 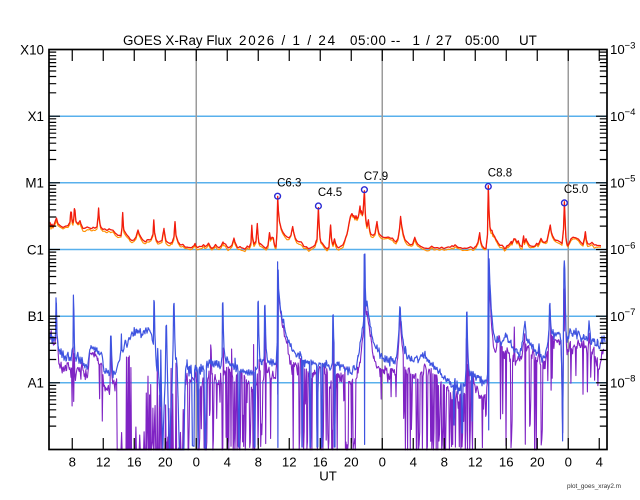 I want to click on svg-text: −5, so click(x=630, y=179).